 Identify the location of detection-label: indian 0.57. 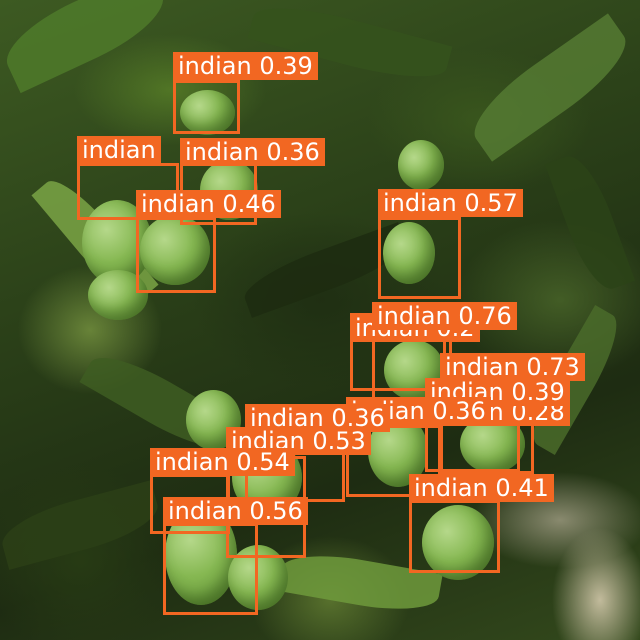
(450, 203).